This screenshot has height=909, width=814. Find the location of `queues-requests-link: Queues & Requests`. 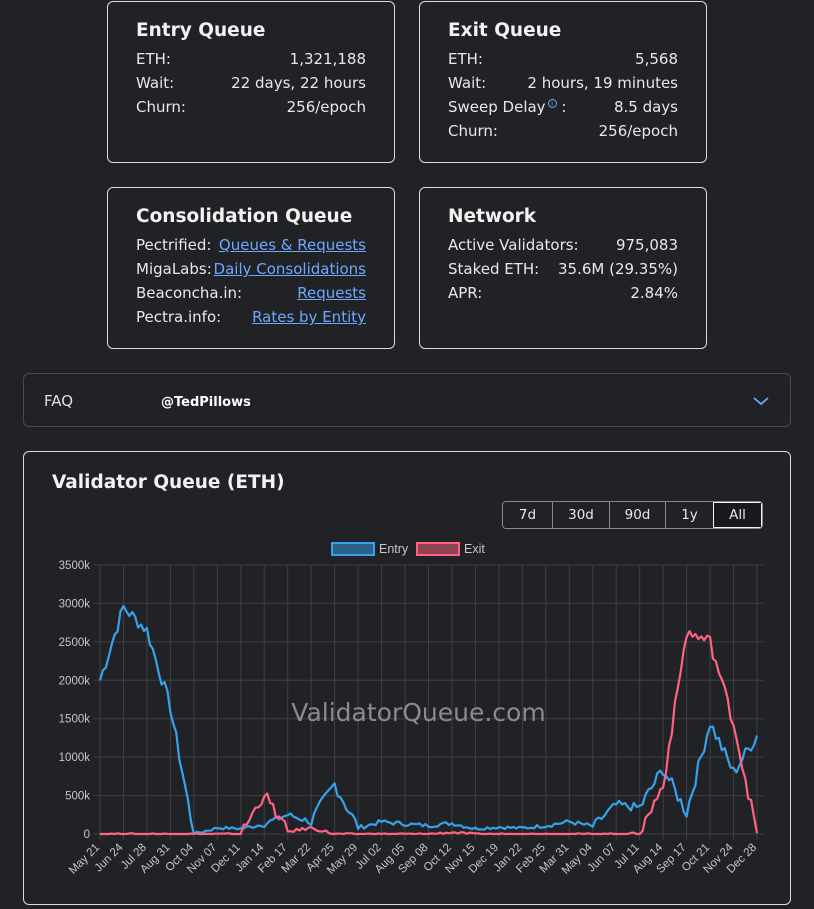

queues-requests-link: Queues & Requests is located at coordinates (292, 245).